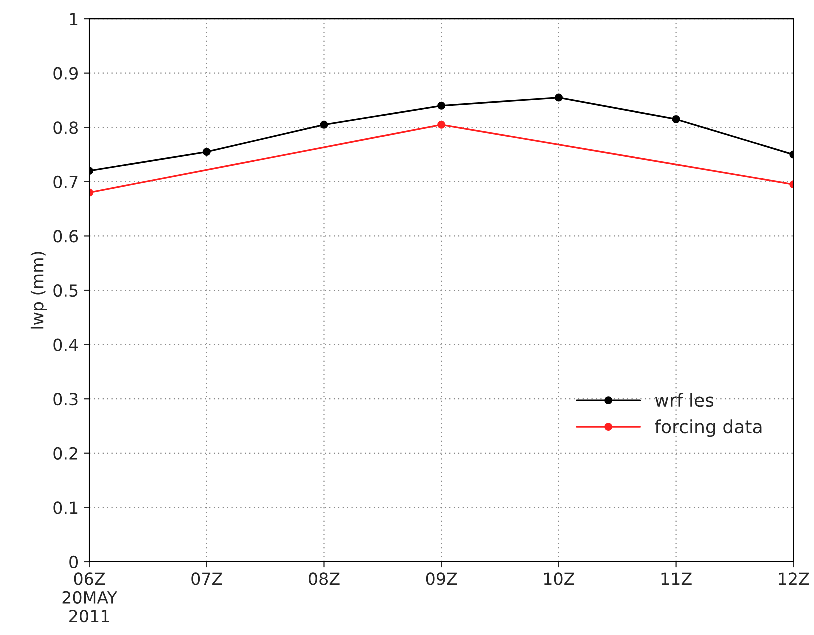 Image resolution: width=814 pixels, height=635 pixels. What do you see at coordinates (39, 290) in the screenshot?
I see `y-axis-title: lwp (mm)` at bounding box center [39, 290].